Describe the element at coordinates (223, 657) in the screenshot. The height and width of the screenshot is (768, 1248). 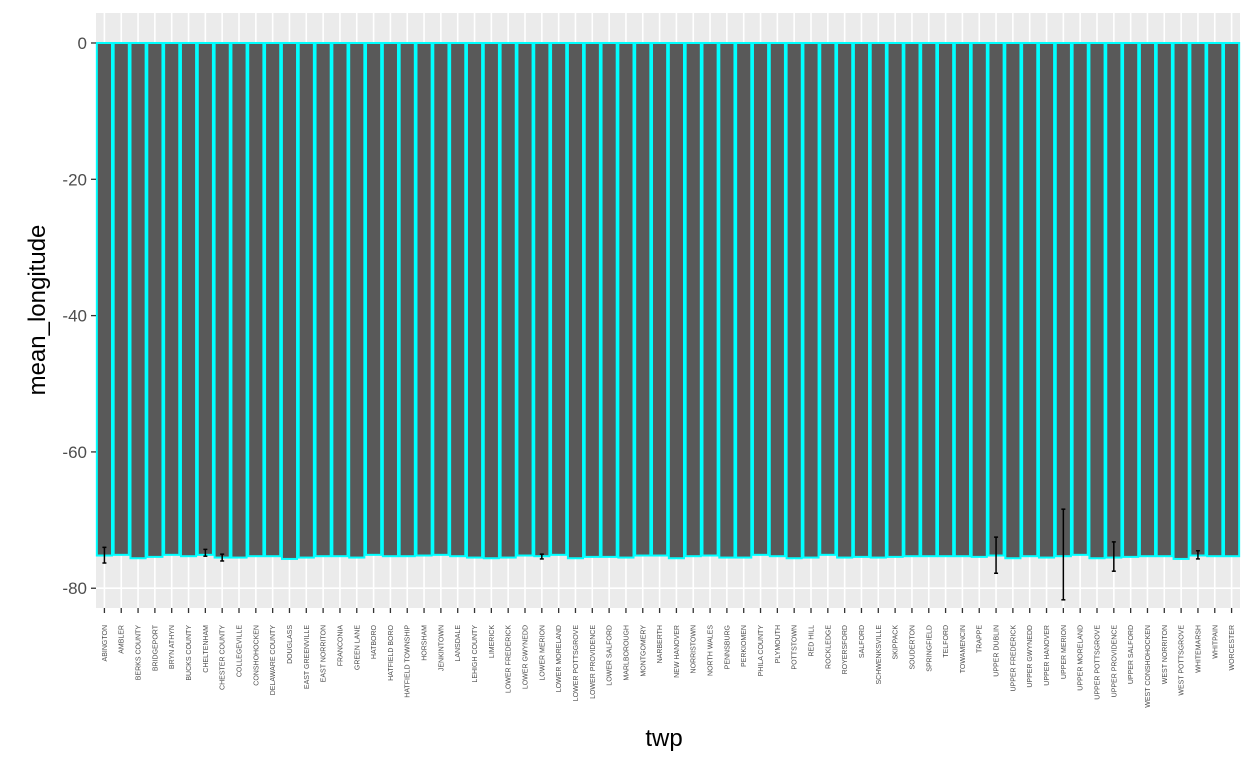
I see `x-tick-label: CHESTER COUNTY` at that location.